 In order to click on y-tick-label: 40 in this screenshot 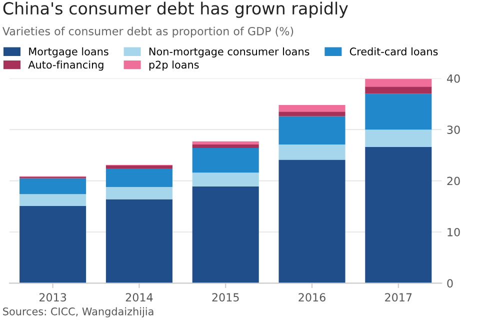, I will do `click(453, 78)`.